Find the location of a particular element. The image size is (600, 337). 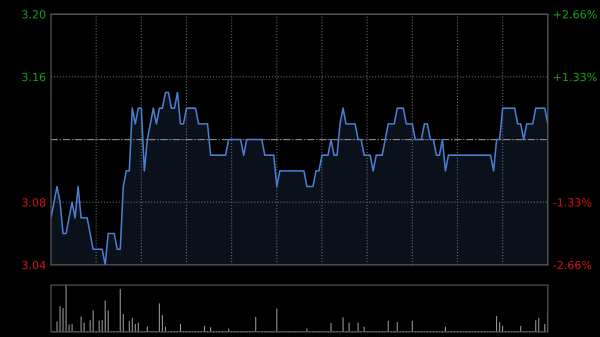

y-tick-label: 3.16 is located at coordinates (34, 77).